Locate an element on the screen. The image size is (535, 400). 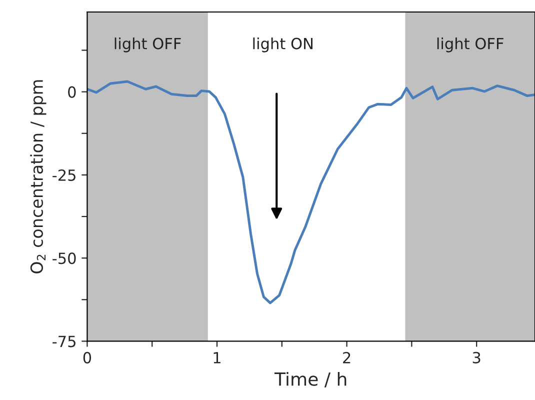
y-tick-label: -75 is located at coordinates (64, 342).